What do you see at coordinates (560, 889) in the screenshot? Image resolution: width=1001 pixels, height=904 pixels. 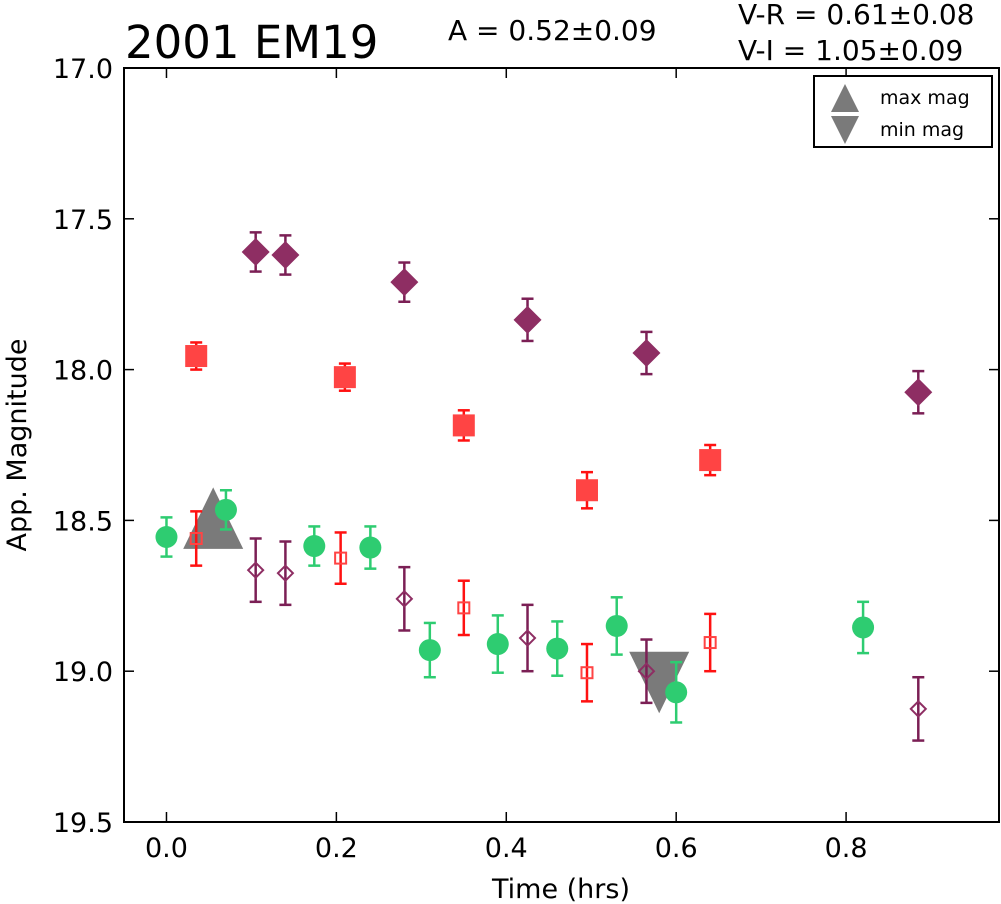 I see `x-axis-label: Time (hrs)` at bounding box center [560, 889].